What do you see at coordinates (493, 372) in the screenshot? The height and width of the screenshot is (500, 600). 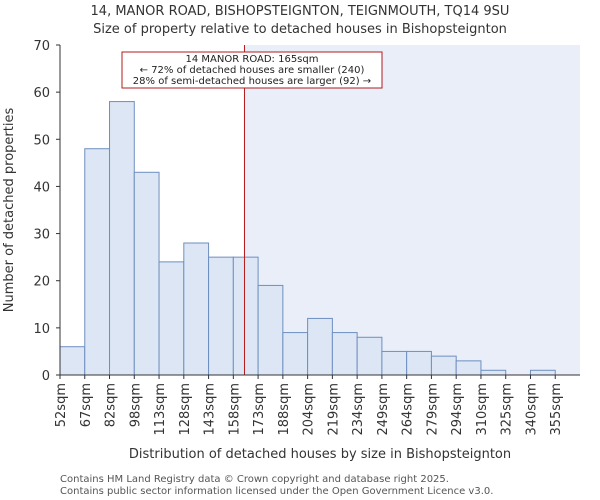 I see `bar-310sqm` at bounding box center [493, 372].